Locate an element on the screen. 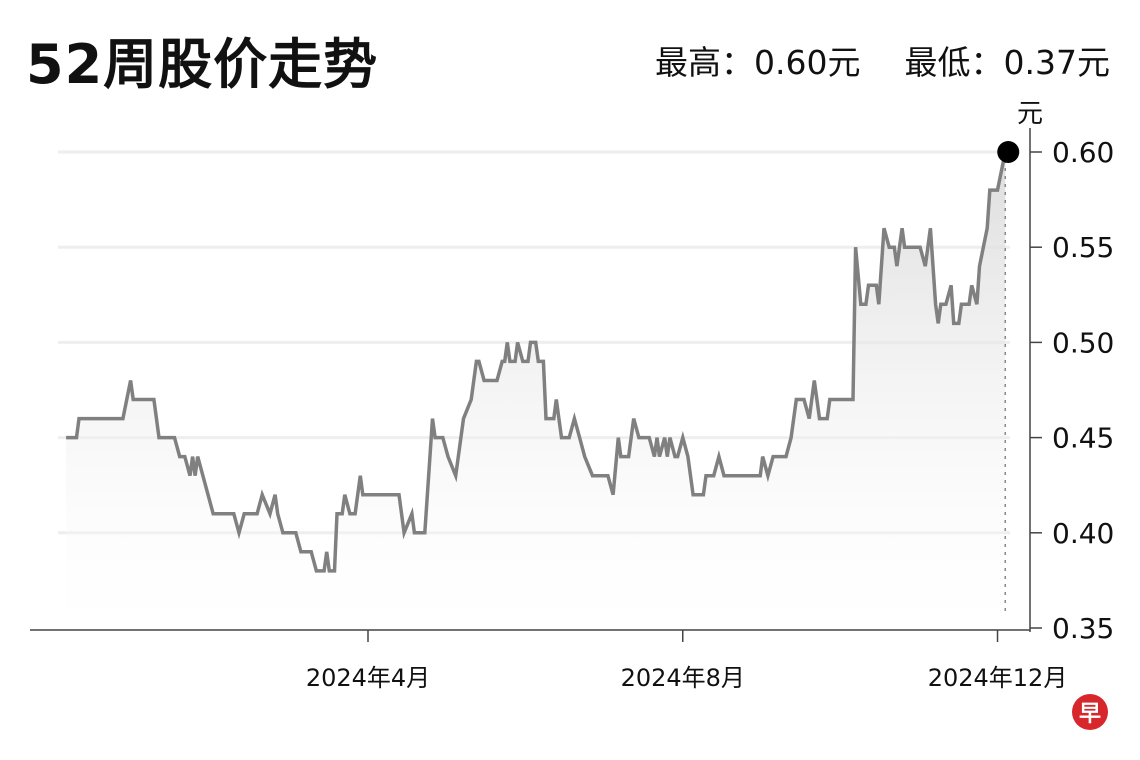 The height and width of the screenshot is (760, 1140). x-tick-label: 2024年4月 is located at coordinates (368, 678).